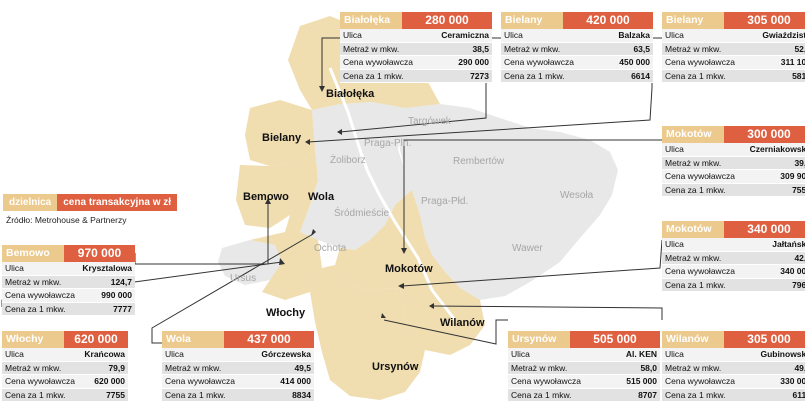 The width and height of the screenshot is (805, 403). What do you see at coordinates (693, 134) in the screenshot?
I see `card-district: Mokotów` at bounding box center [693, 134].